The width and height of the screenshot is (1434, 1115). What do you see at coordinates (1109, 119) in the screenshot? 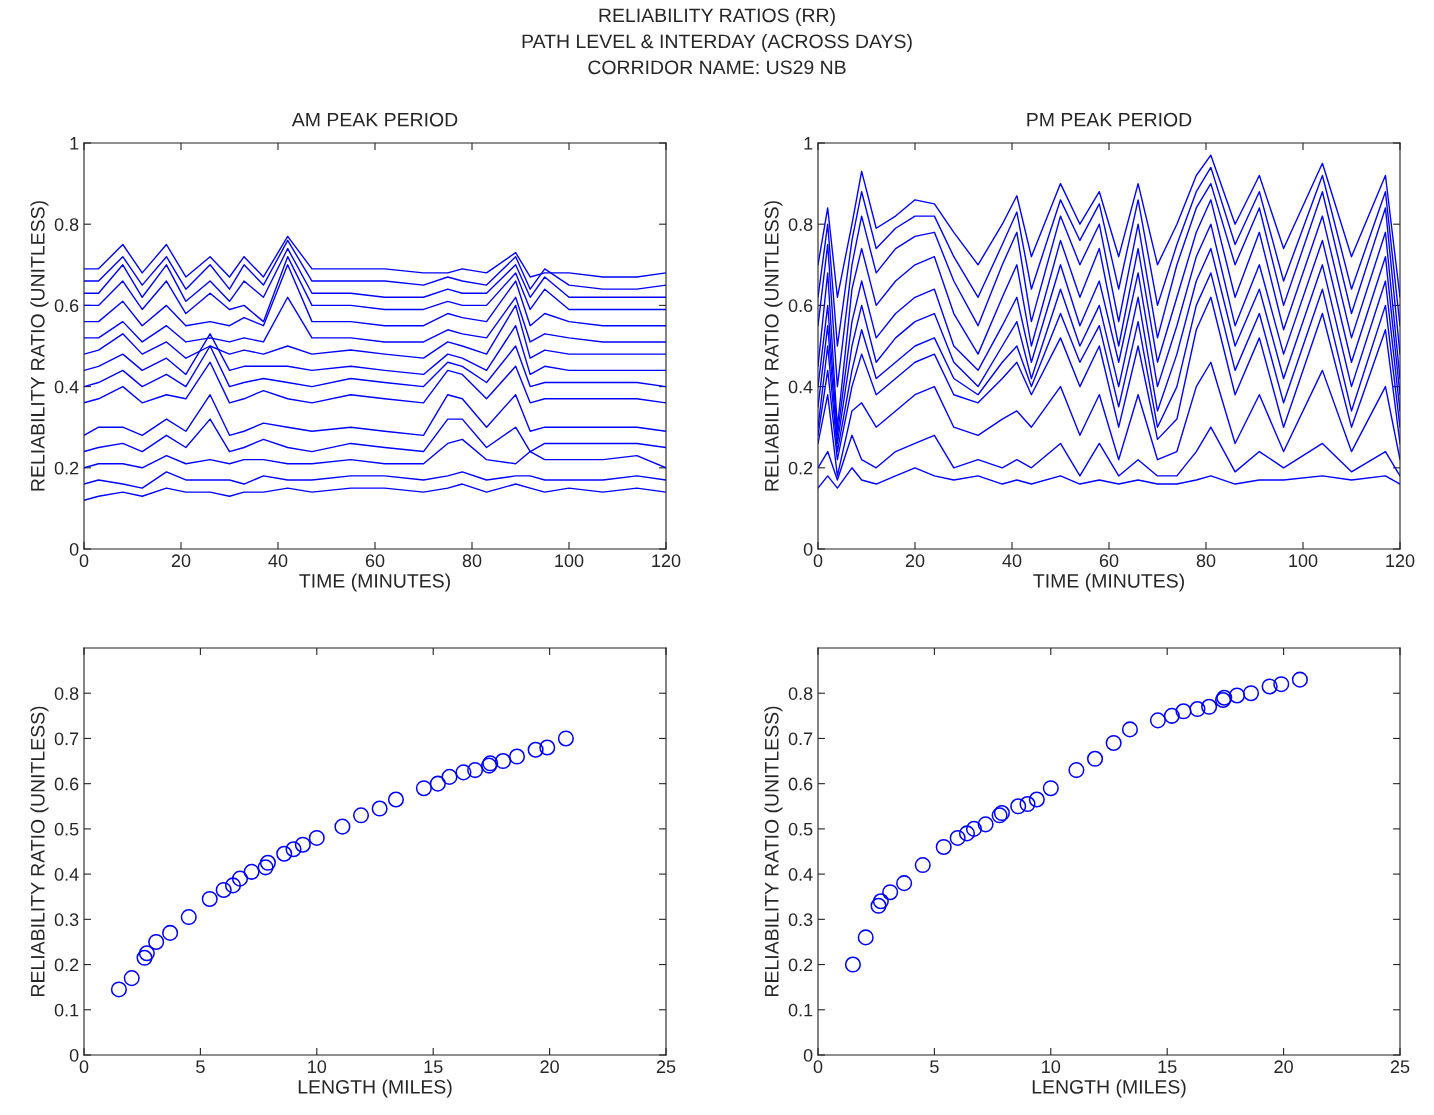
I see `chart-title: PM PEAK PERIOD` at bounding box center [1109, 119].